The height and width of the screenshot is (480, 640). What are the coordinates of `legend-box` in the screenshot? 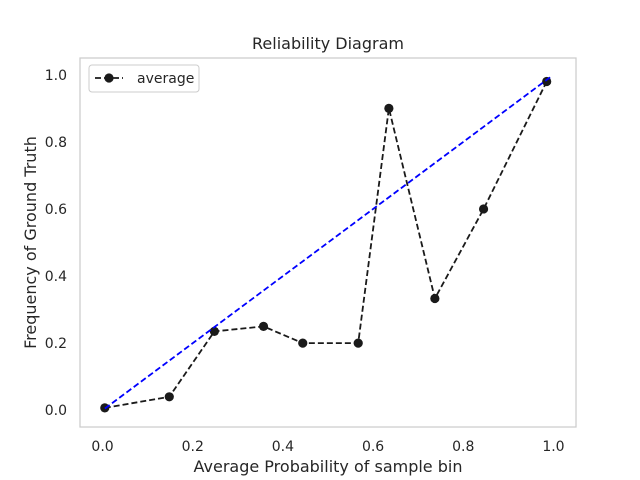 It's located at (144, 78).